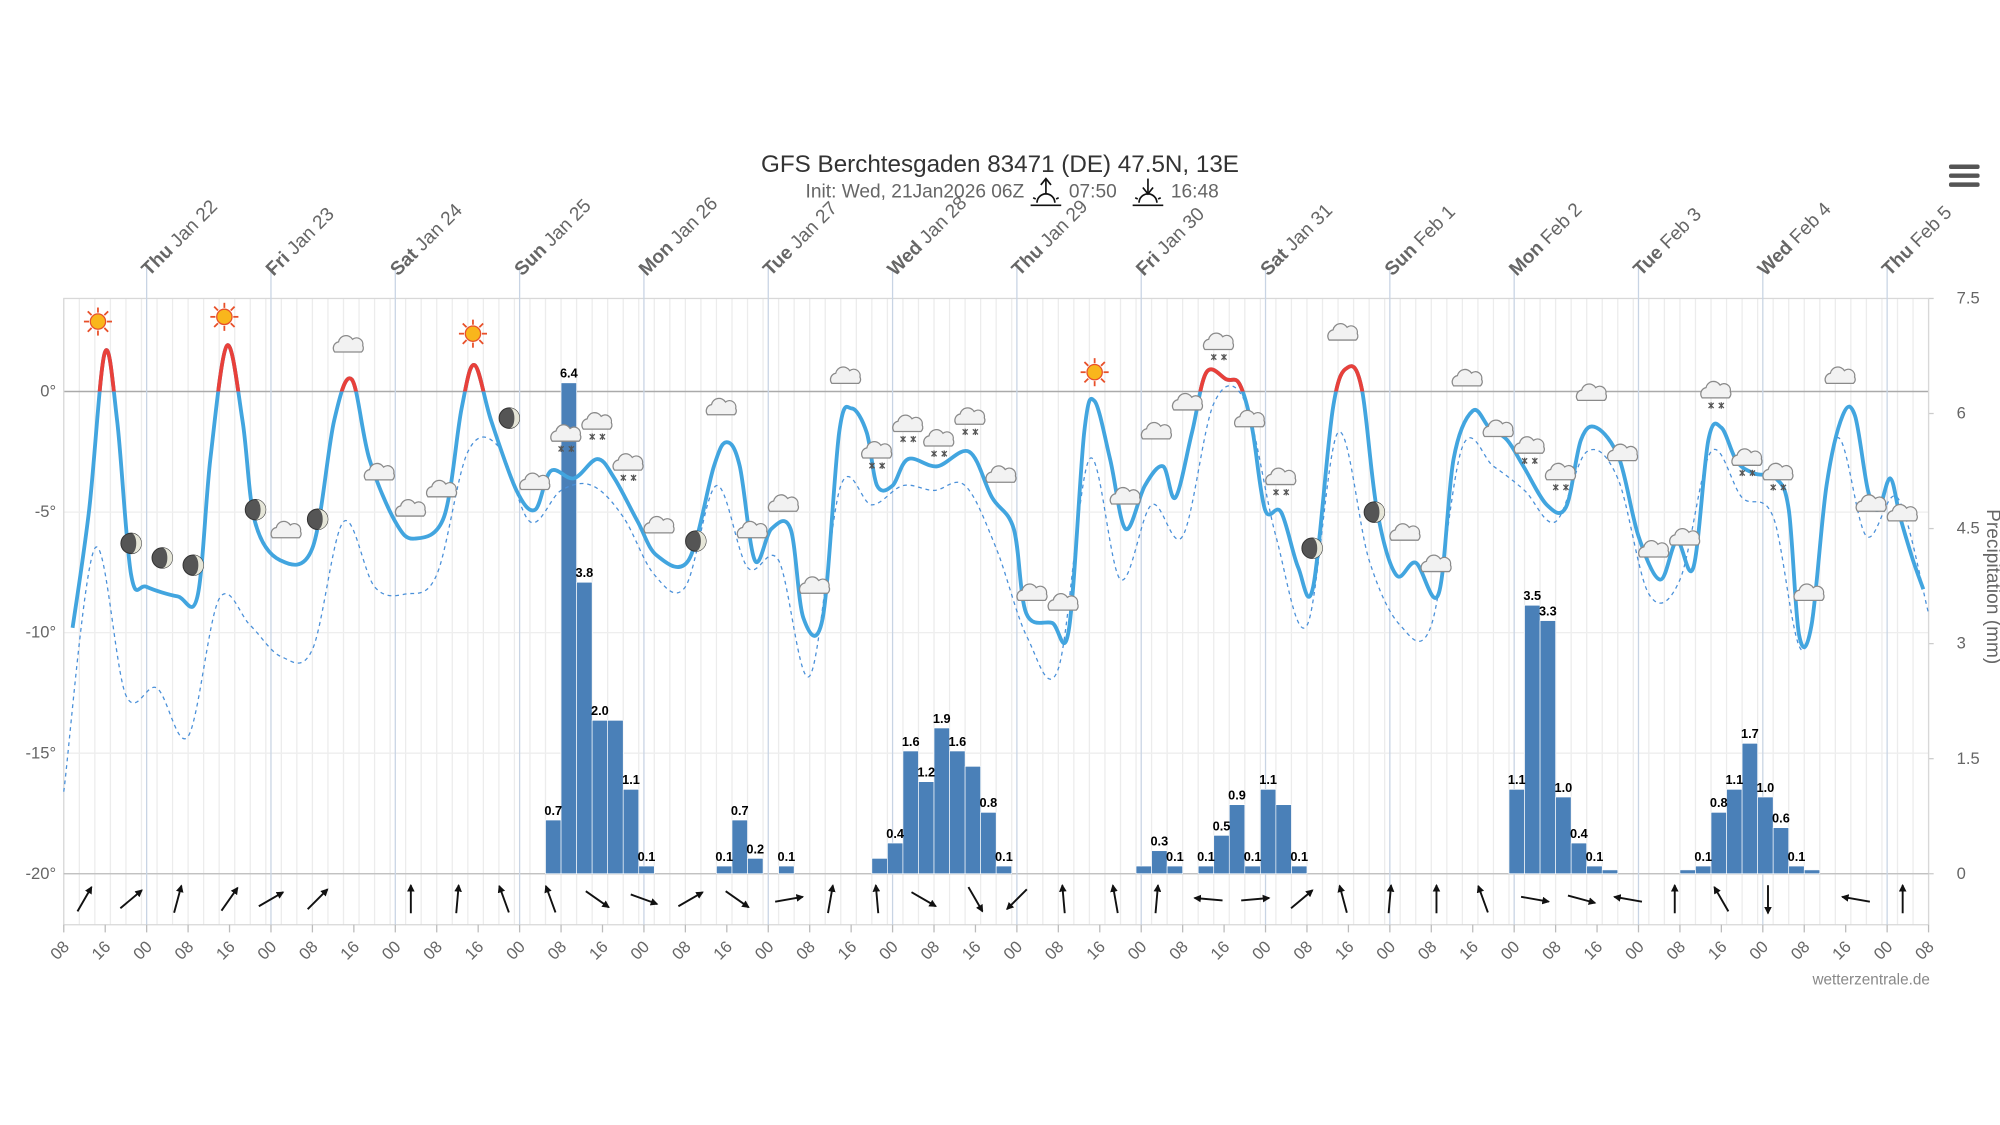 This screenshot has height=1125, width=2000. I want to click on day-date: Feb 5, so click(1931, 226).